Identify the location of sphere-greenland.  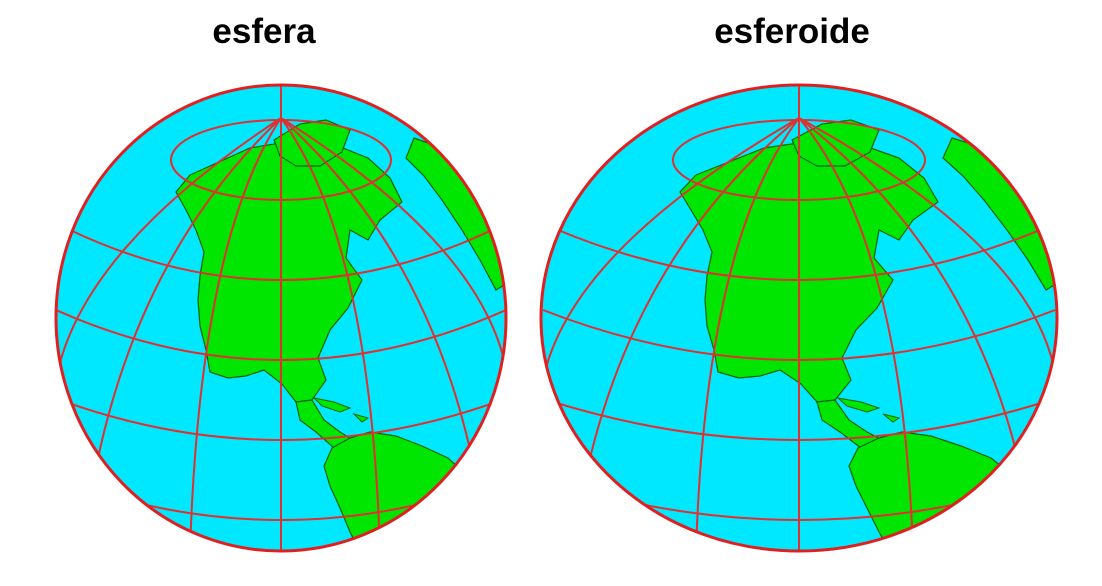
(312, 143).